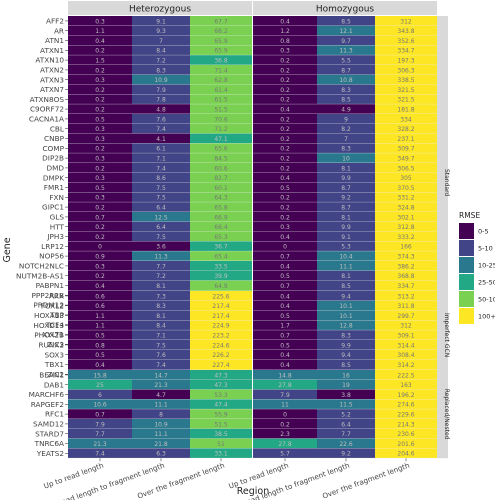  What do you see at coordinates (51, 345) in the screenshot?
I see `gene-label: RUNX2` at bounding box center [51, 345].